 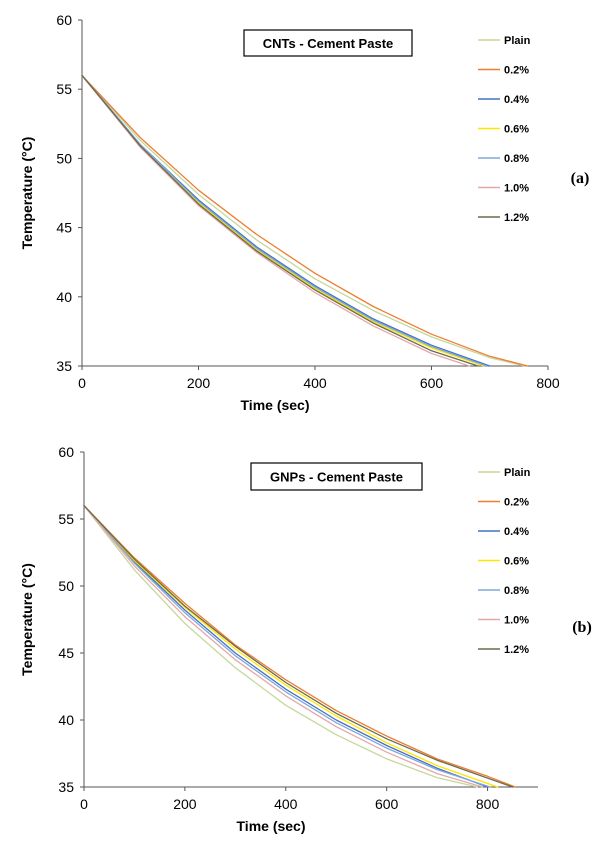 I want to click on chart-0-y-tick-label: 40, so click(x=64, y=297).